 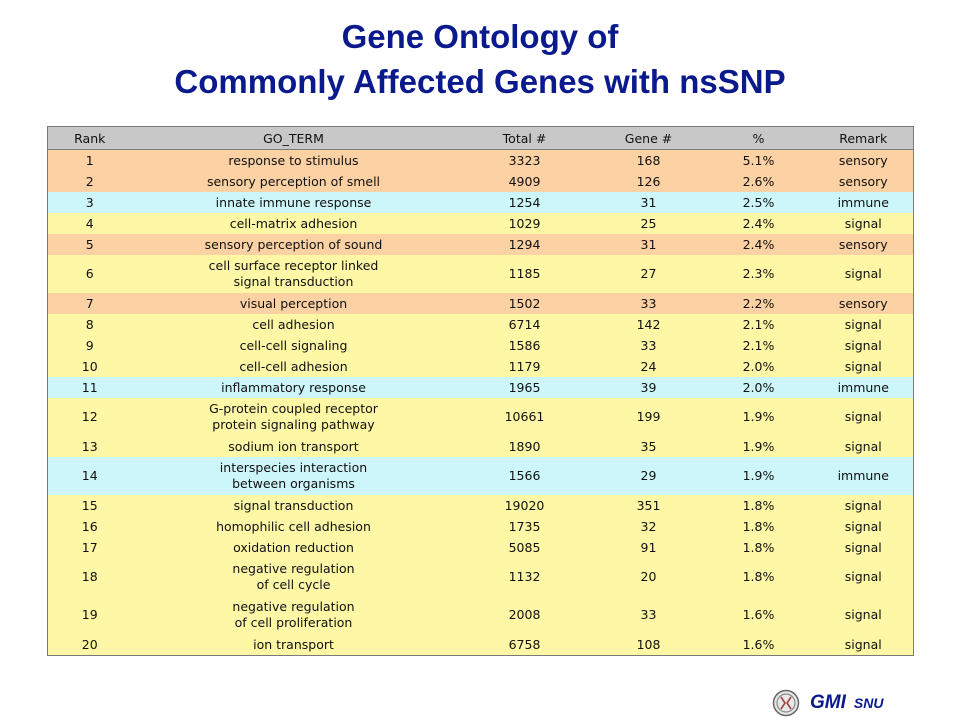 I want to click on cell-rank: 11, so click(x=89, y=387).